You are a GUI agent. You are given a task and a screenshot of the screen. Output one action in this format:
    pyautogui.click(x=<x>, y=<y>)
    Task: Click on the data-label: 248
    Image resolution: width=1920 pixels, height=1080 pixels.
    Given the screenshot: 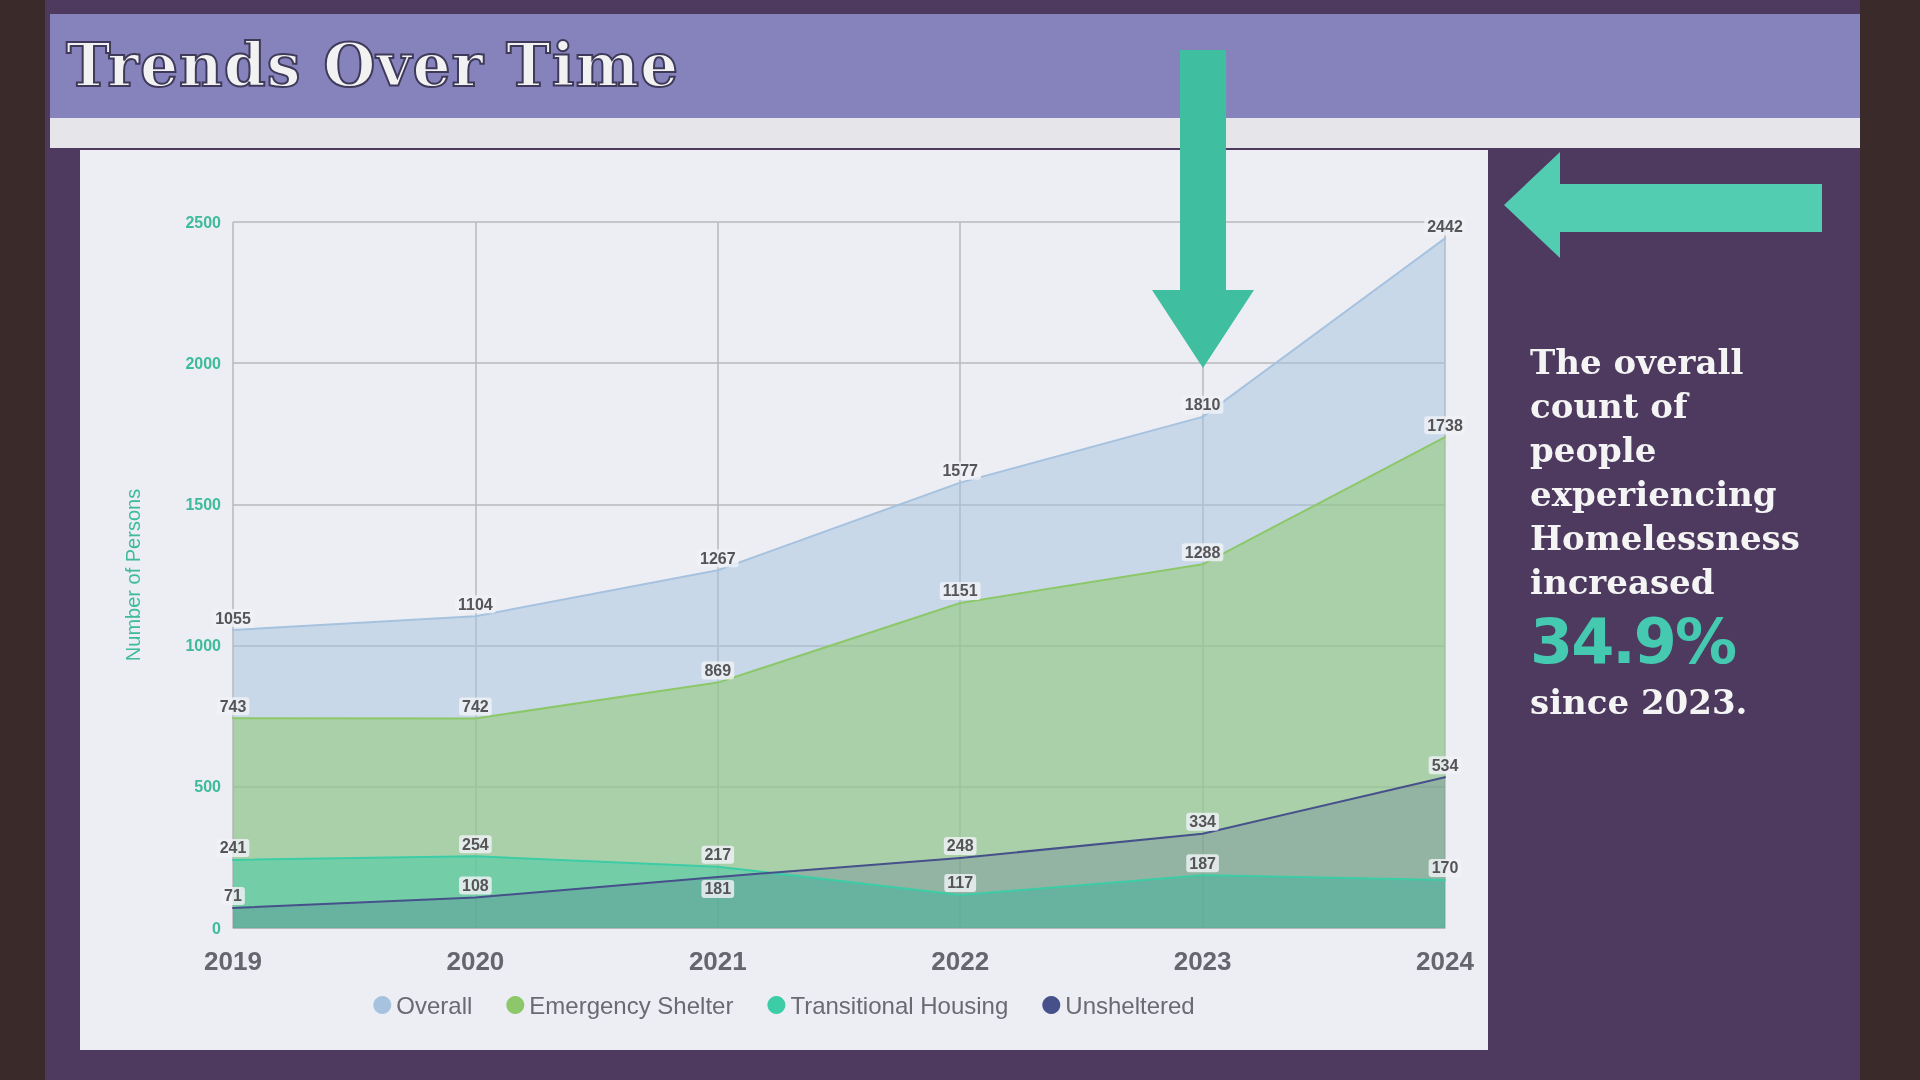 What is the action you would take?
    pyautogui.click(x=960, y=846)
    